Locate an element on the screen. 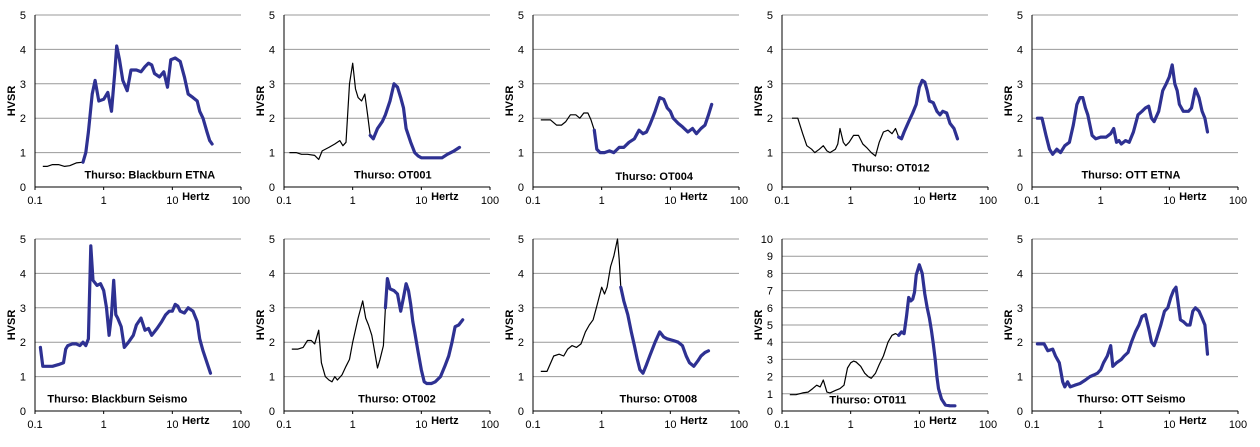  chart-1-y-tick-label: 0 is located at coordinates (23, 188).